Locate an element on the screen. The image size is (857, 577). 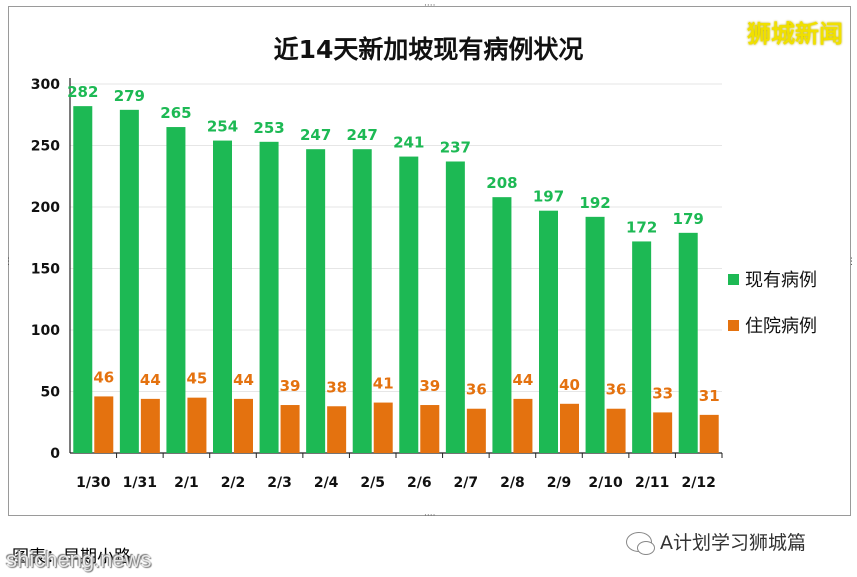
legend: 现有病例 住院病例 is located at coordinates (772, 314).